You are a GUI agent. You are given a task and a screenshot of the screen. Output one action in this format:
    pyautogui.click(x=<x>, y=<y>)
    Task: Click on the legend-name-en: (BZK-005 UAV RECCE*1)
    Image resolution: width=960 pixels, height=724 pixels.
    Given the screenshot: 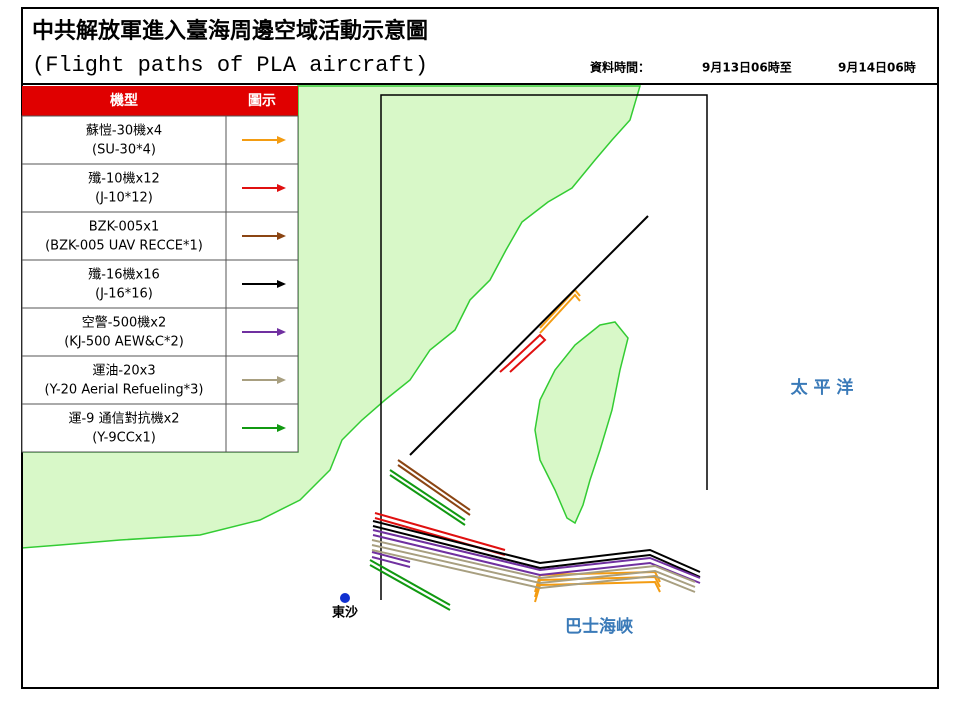 What is the action you would take?
    pyautogui.click(x=124, y=246)
    